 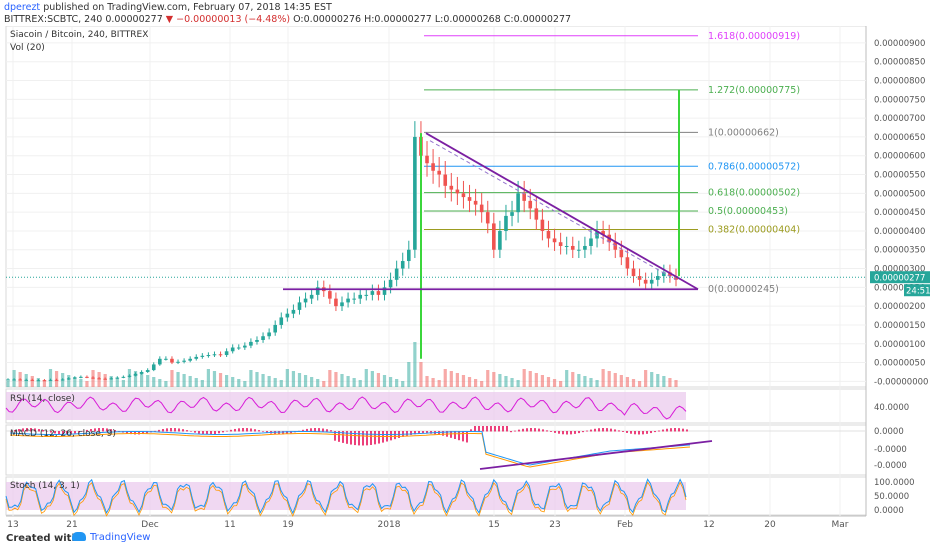 I want to click on stoch-tick-label: 100.0000, so click(x=894, y=483).